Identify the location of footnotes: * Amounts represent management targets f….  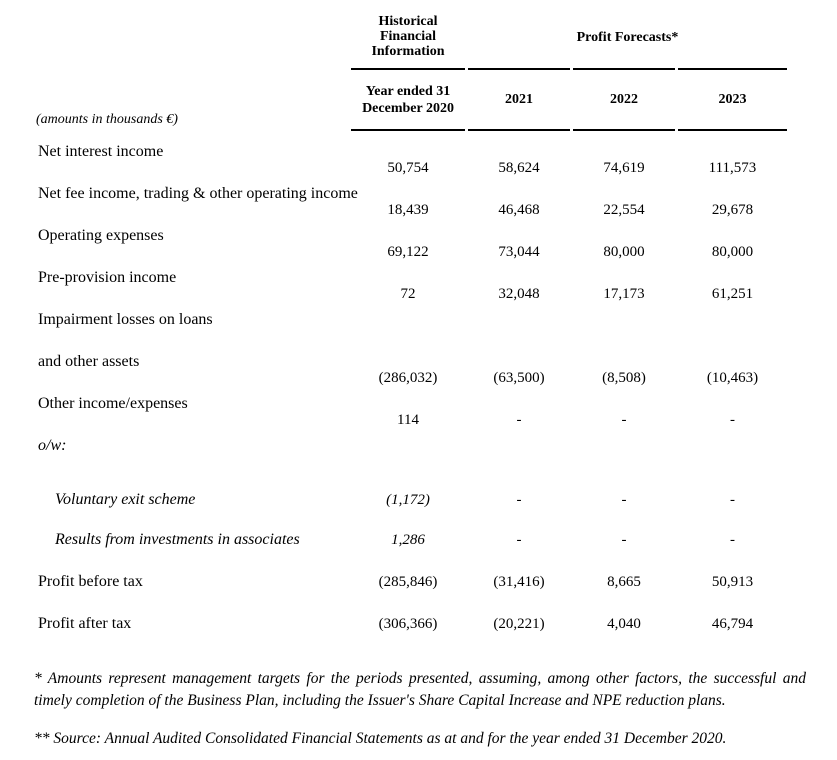
(420, 709).